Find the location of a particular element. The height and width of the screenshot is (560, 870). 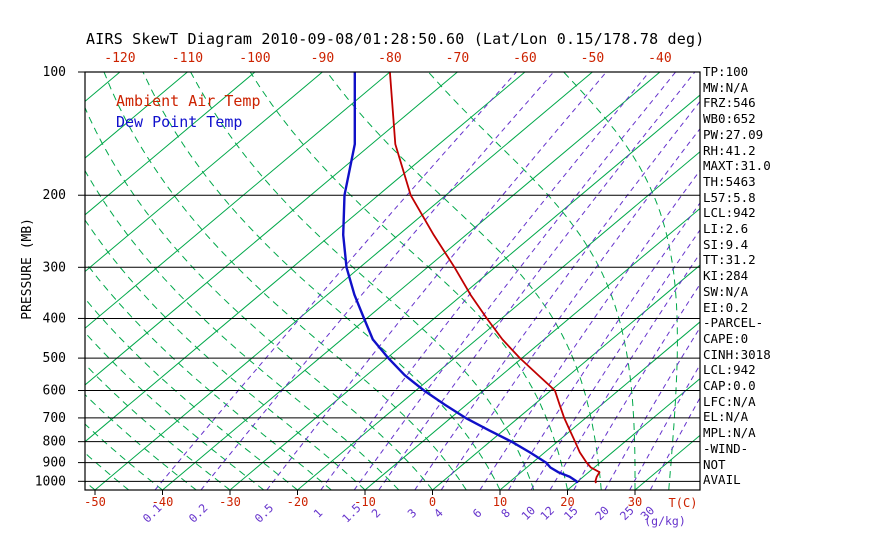

stat-line: TH:5463 is located at coordinates (729, 181).